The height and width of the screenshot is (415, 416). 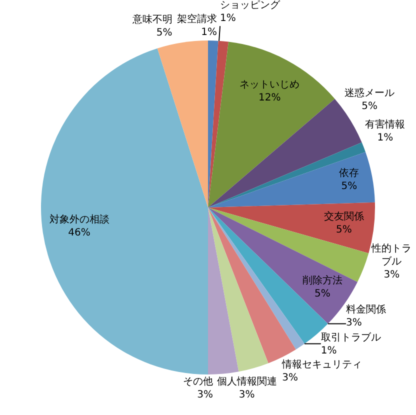 What do you see at coordinates (251, 6) in the screenshot?
I see `slice-label: ショッピング` at bounding box center [251, 6].